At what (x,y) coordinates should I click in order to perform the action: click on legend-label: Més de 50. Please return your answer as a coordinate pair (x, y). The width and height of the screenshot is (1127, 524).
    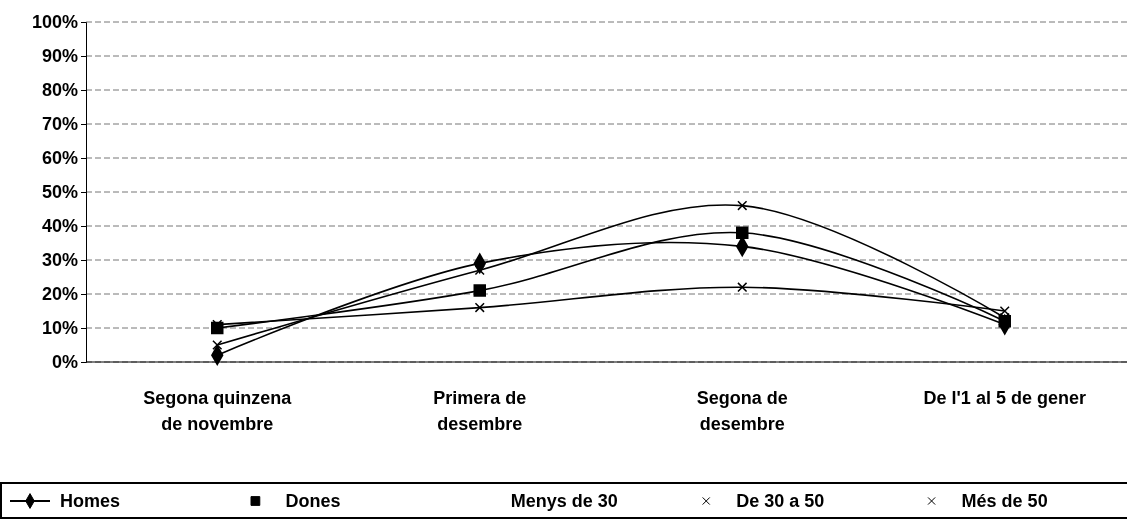
    Looking at the image, I should click on (1004, 501).